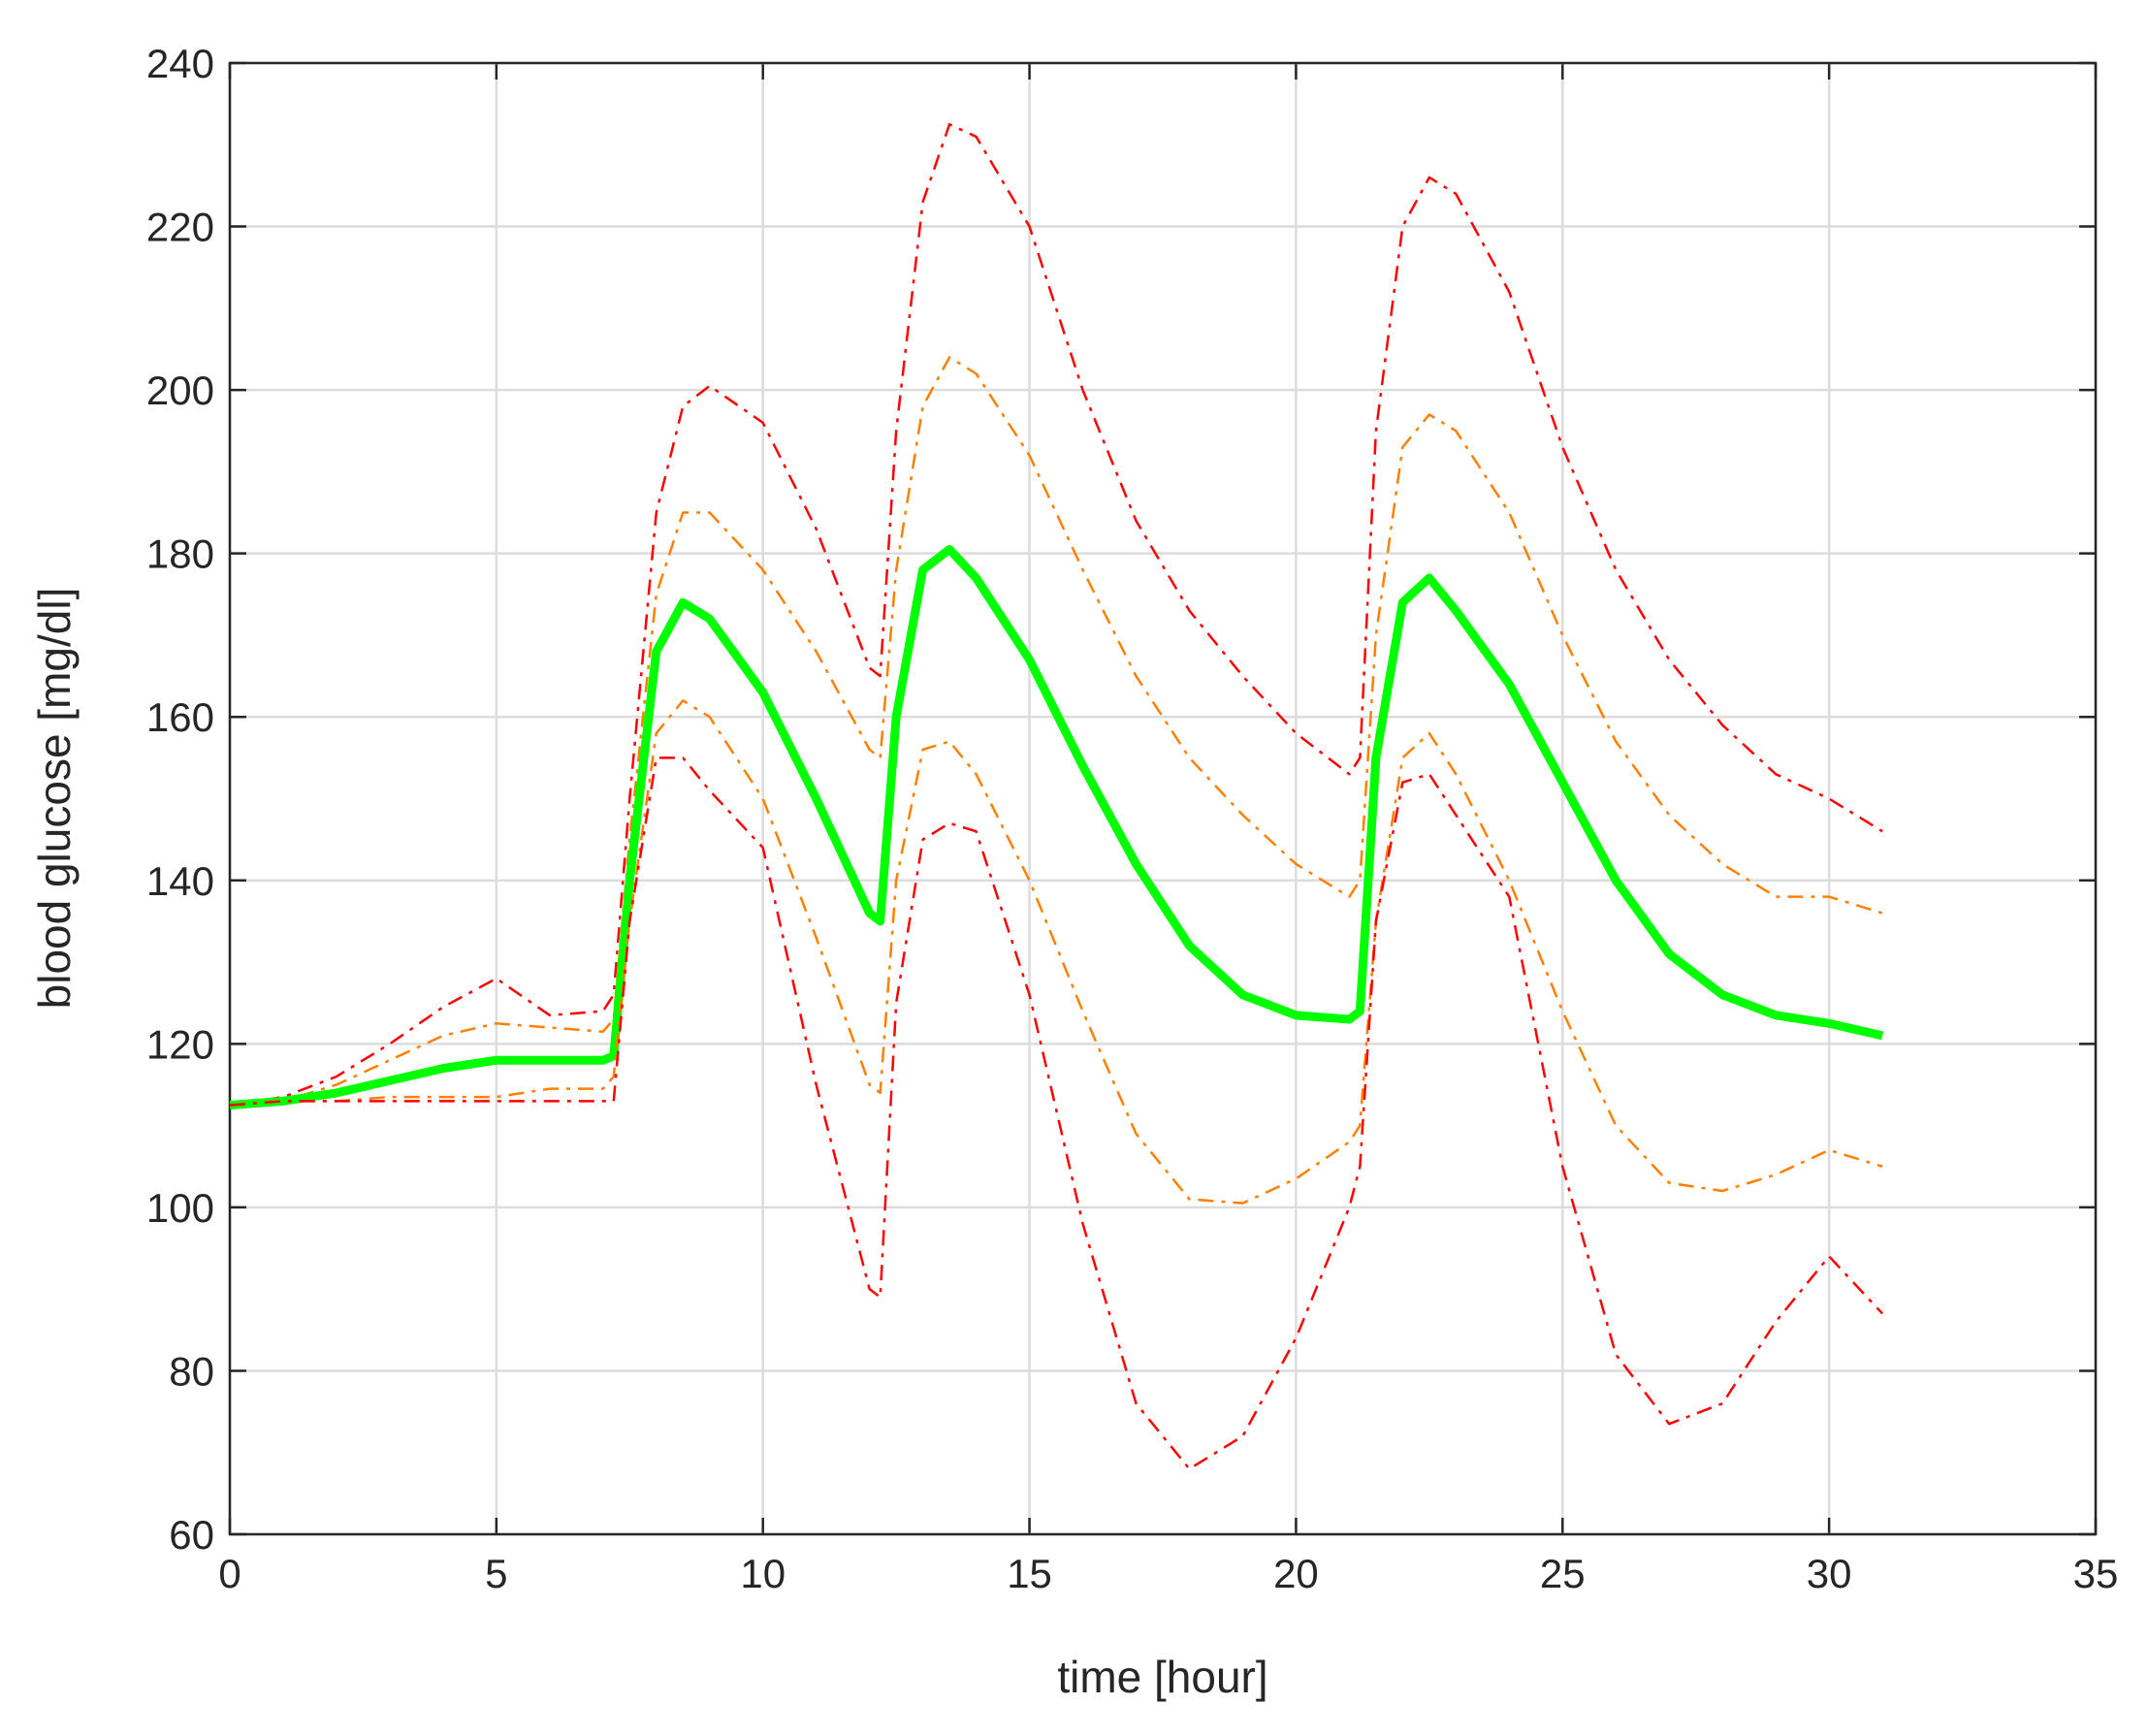 The image size is (2148, 1736). Describe the element at coordinates (180, 1208) in the screenshot. I see `y-tick-label: 100` at that location.